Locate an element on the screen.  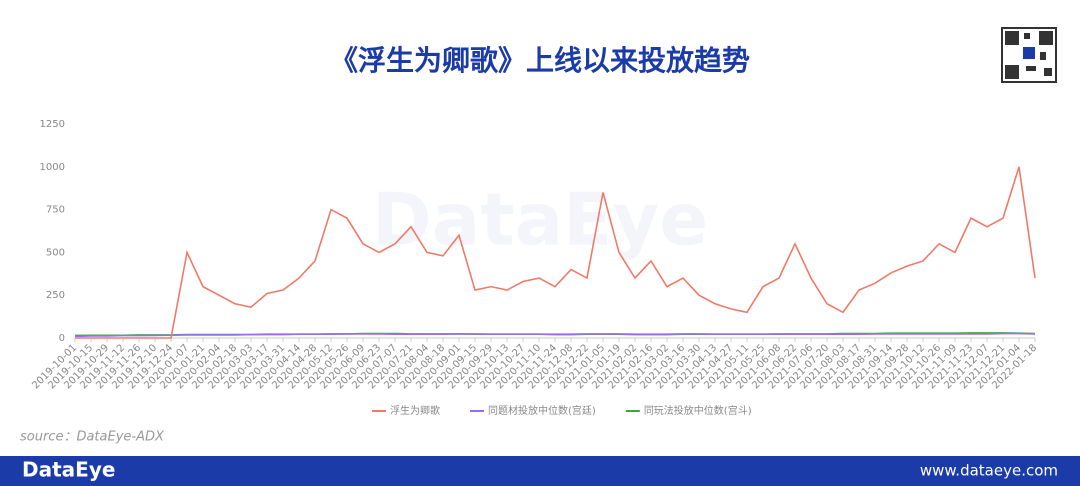
footer-brand: DataEye is located at coordinates (68, 470).